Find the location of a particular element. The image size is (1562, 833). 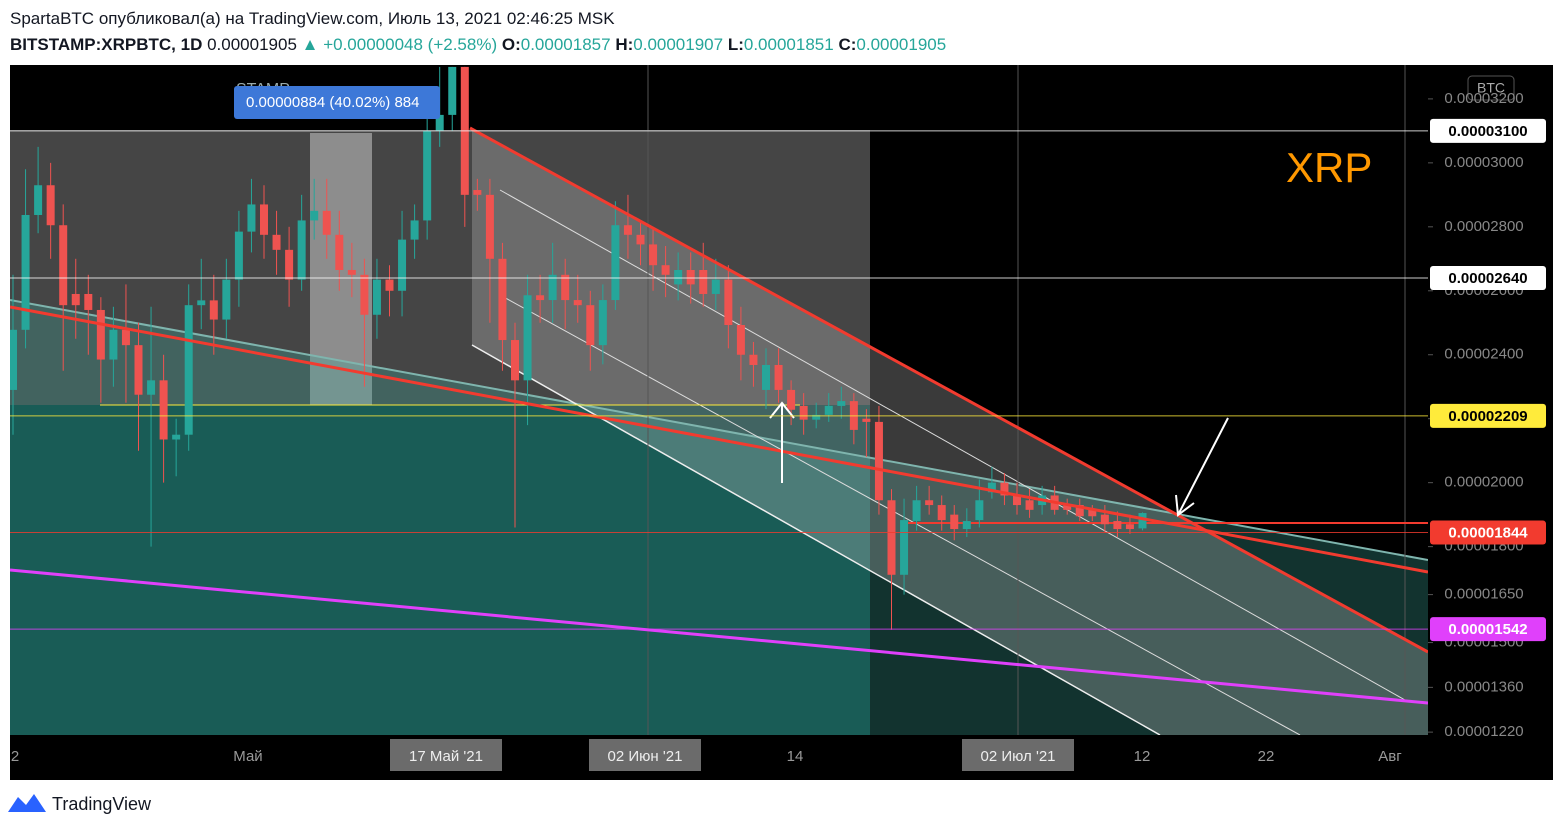

price-label: 0.00002640 is located at coordinates (1487, 278).